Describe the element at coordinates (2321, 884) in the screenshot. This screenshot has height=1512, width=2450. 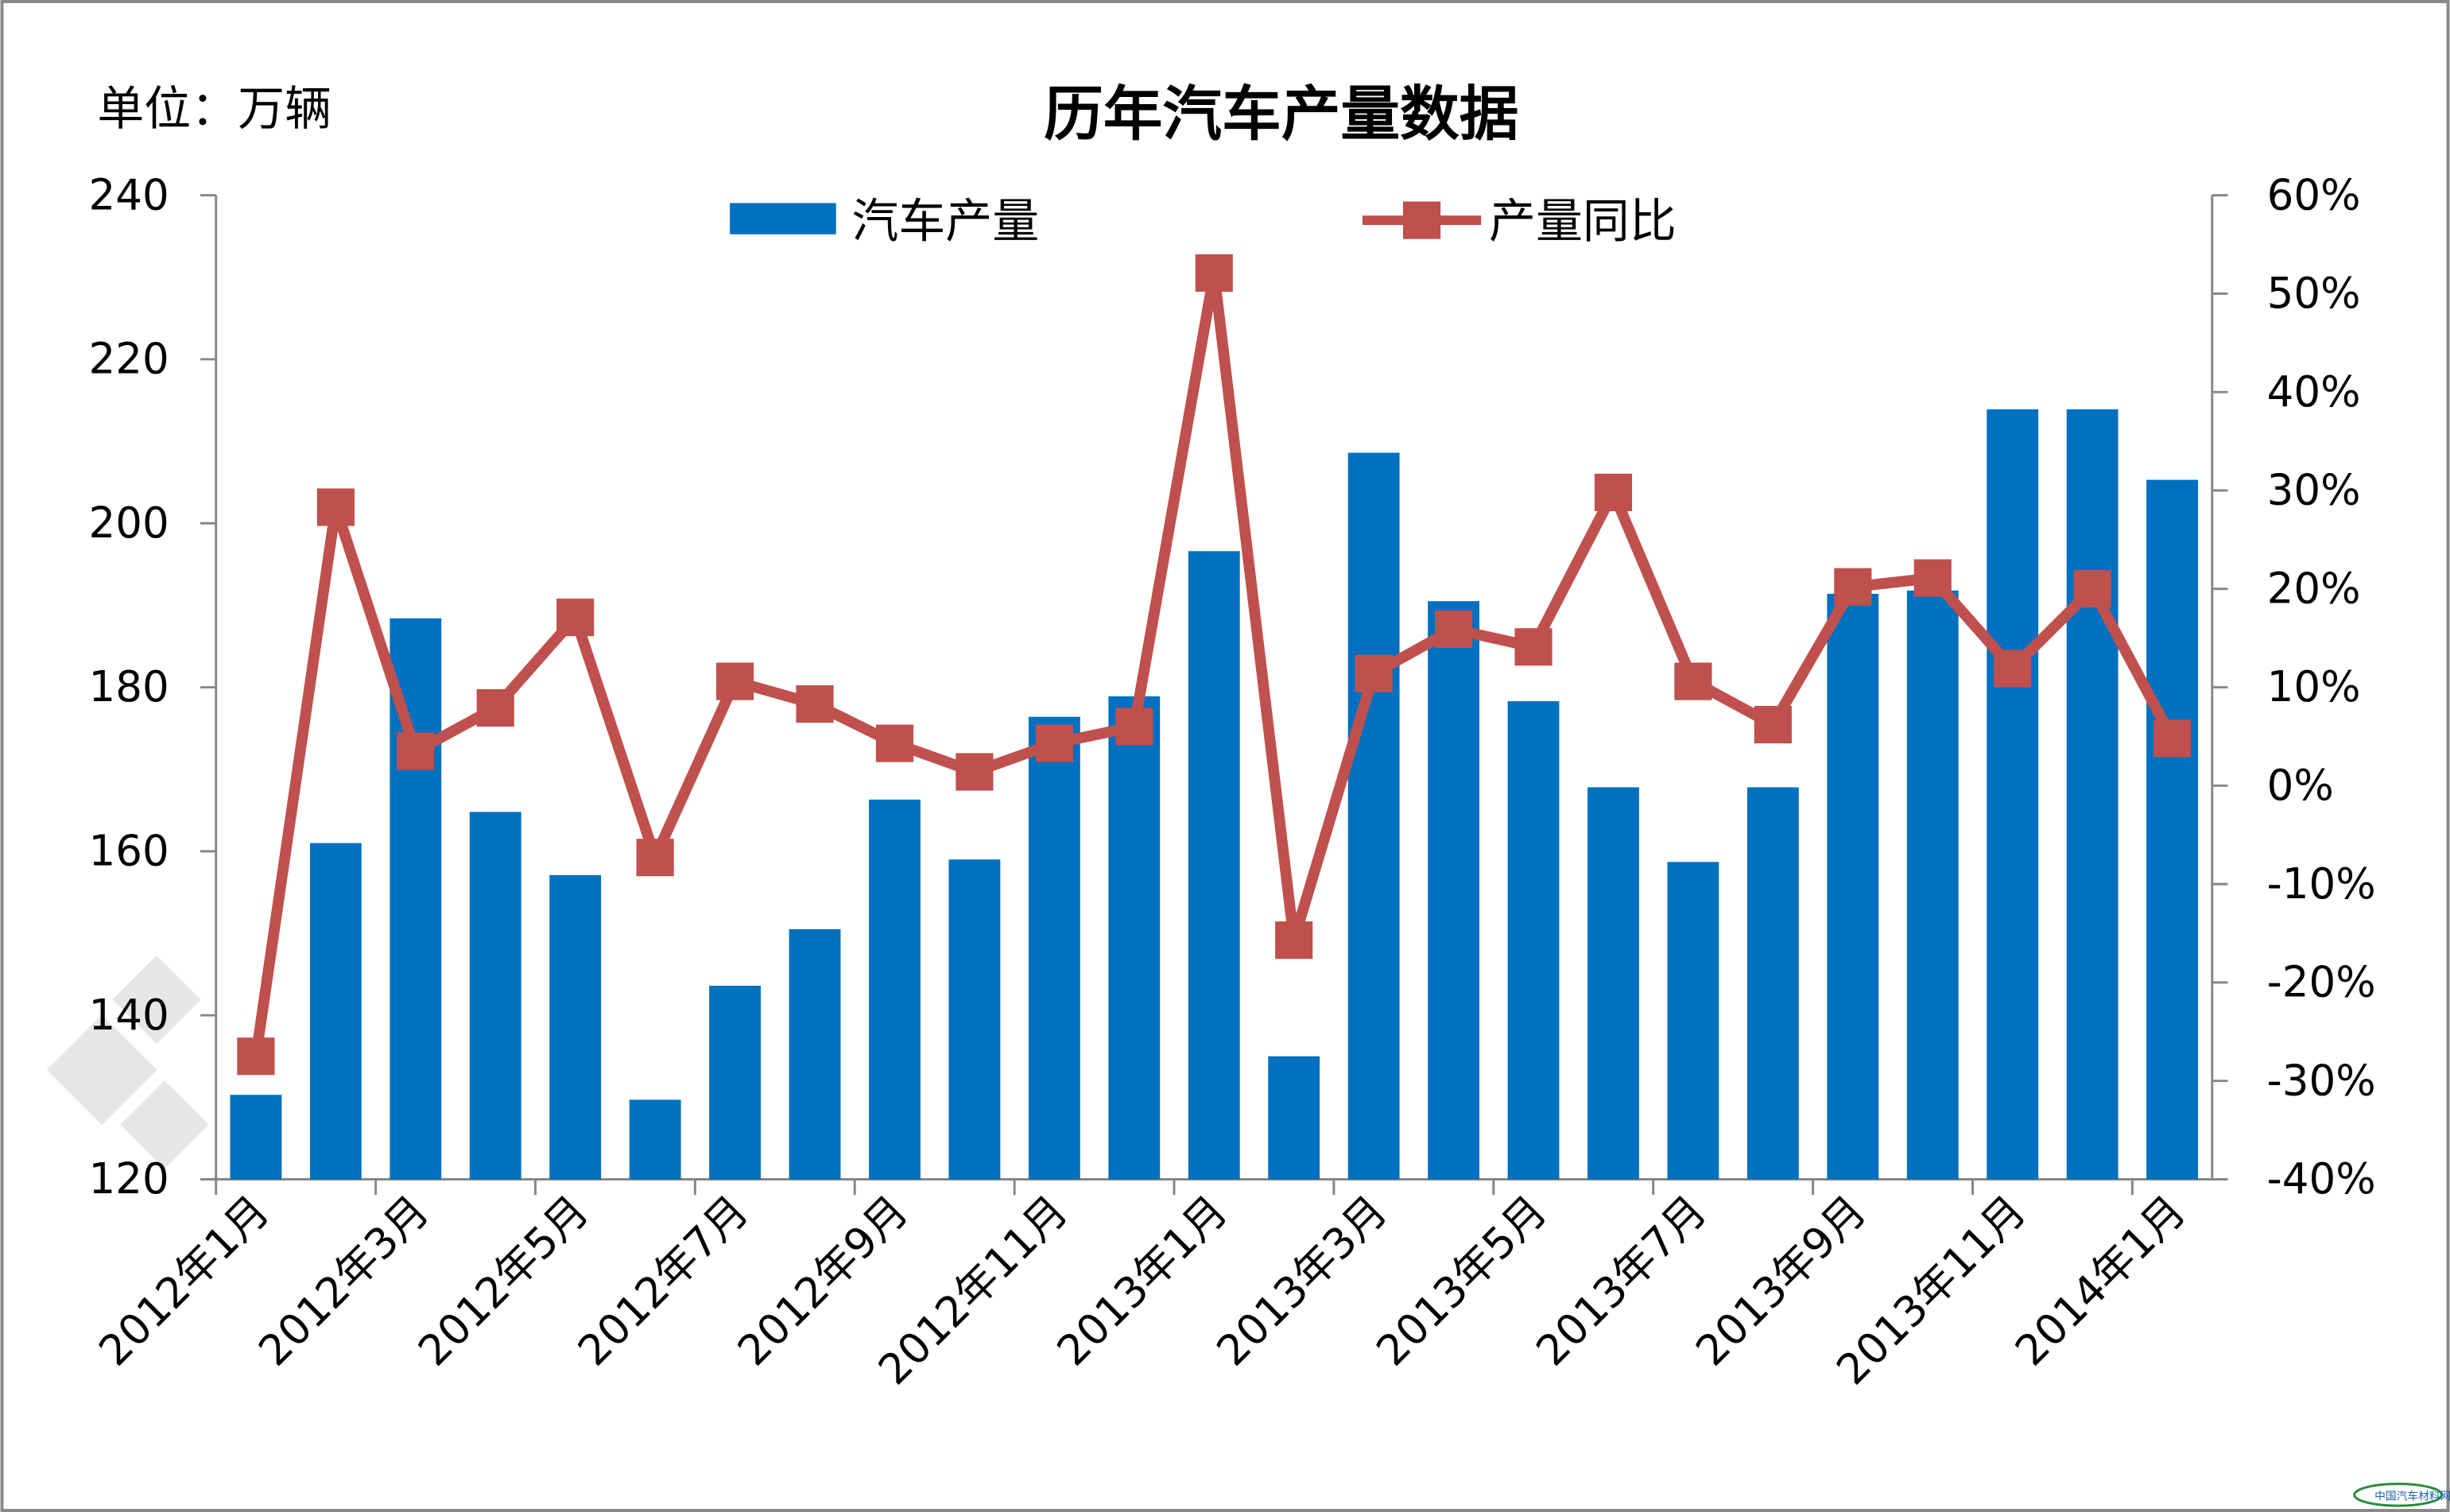
I see `y-right-tick-label: -10%` at that location.